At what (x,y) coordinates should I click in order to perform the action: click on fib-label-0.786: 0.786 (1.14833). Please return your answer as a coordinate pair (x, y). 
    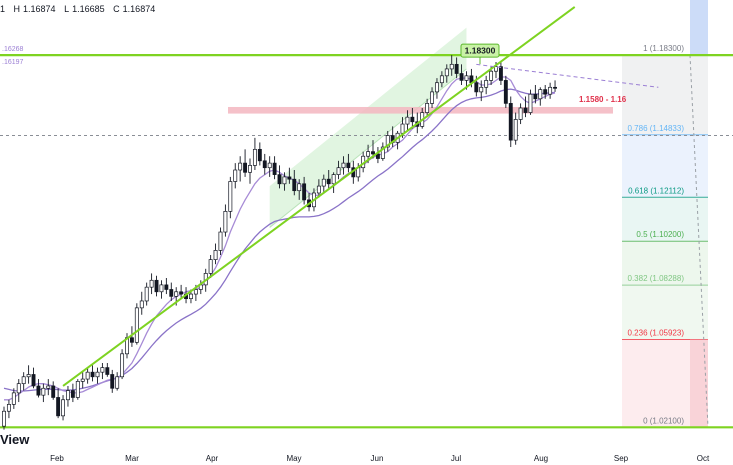
    Looking at the image, I should click on (656, 128).